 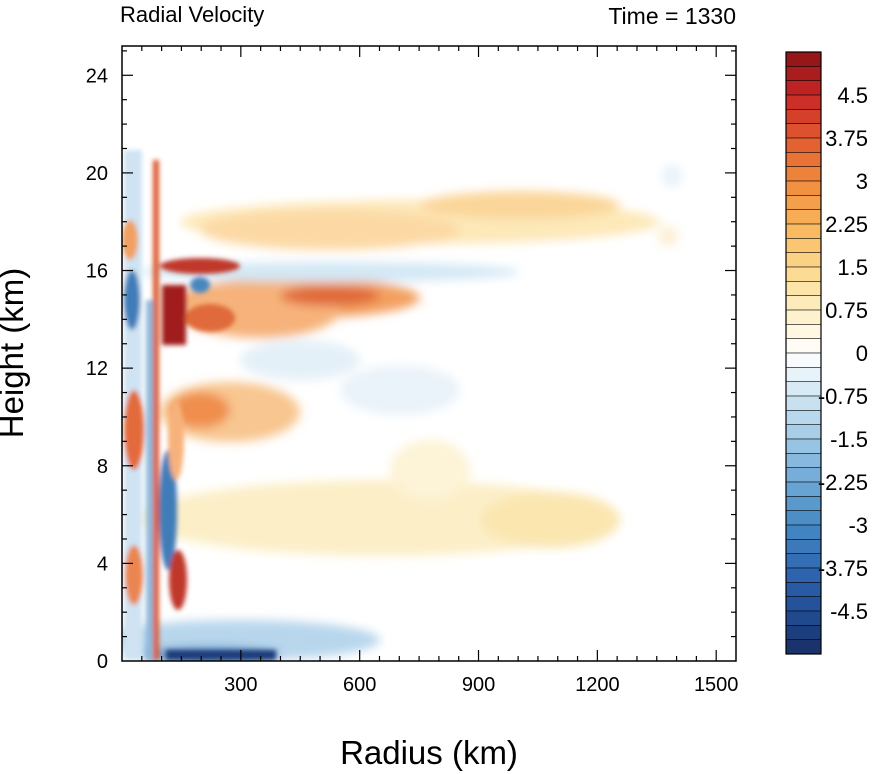 What do you see at coordinates (846, 224) in the screenshot?
I see `colorbar-tick-label: 2.25` at bounding box center [846, 224].